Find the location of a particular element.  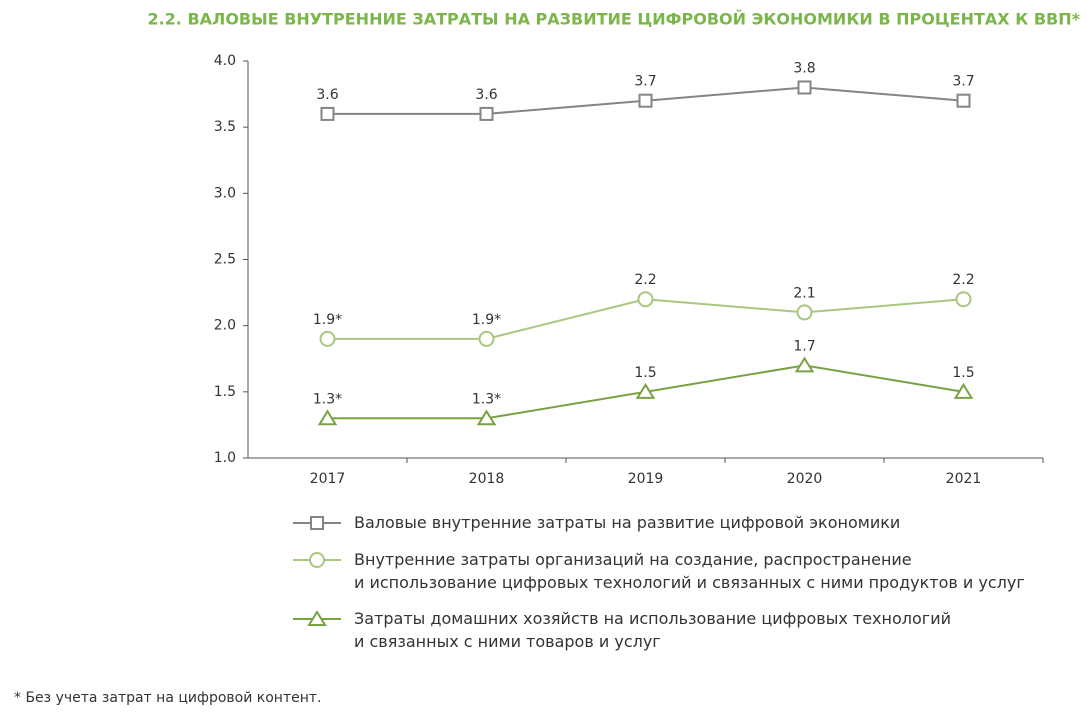

x-tick-label: 2020 is located at coordinates (805, 479).